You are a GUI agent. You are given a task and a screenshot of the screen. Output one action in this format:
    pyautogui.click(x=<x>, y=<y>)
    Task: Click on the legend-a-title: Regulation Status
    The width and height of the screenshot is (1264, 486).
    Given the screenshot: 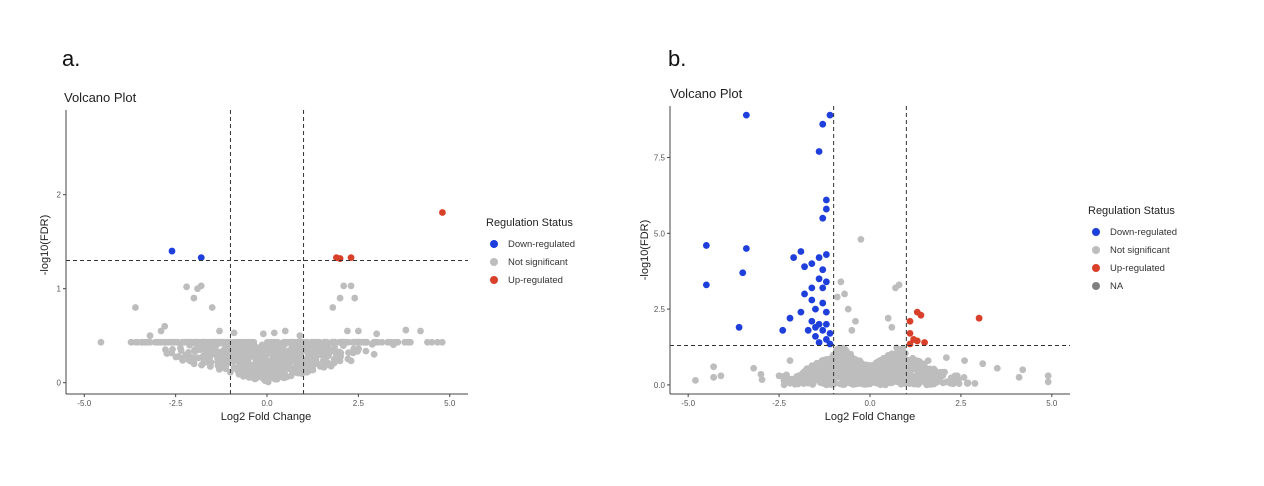 What is the action you would take?
    pyautogui.click(x=529, y=223)
    